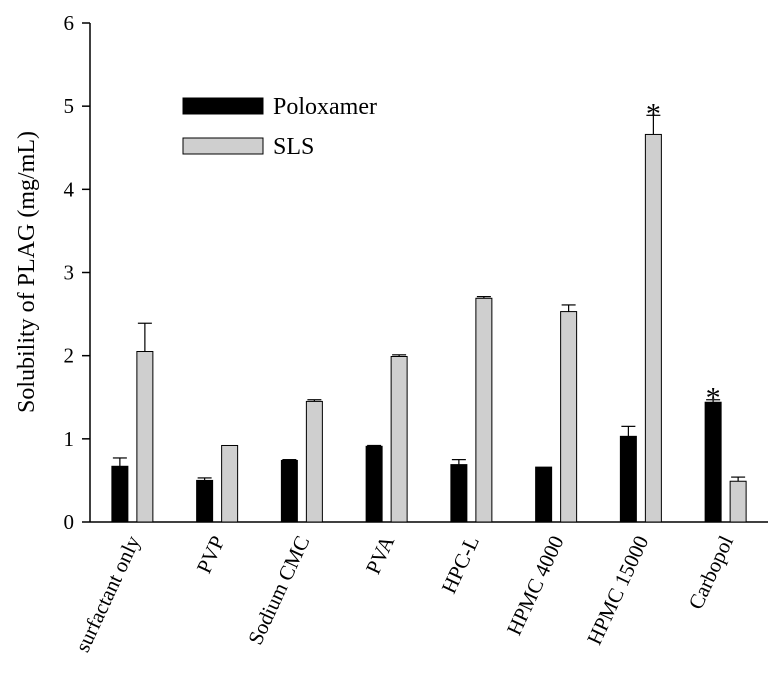  Describe the element at coordinates (293, 147) in the screenshot. I see `legend-label: SLS` at that location.